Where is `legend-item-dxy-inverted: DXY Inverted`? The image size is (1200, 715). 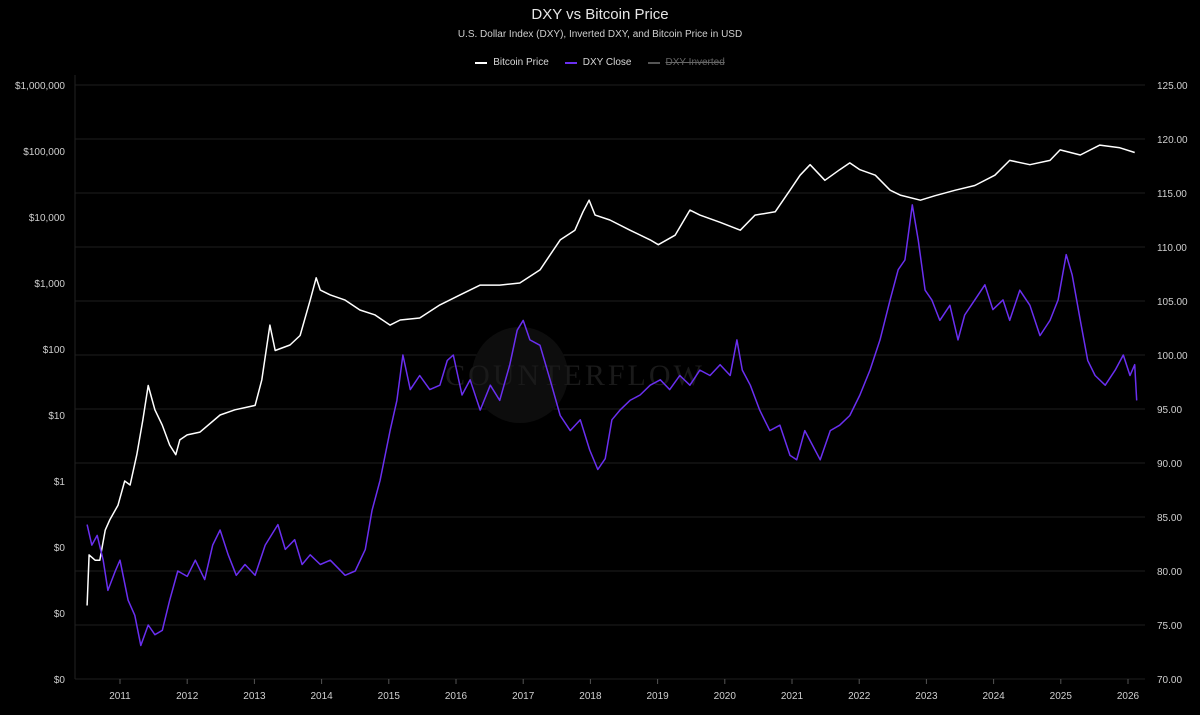 legend-item-dxy-inverted: DXY Inverted is located at coordinates (686, 62).